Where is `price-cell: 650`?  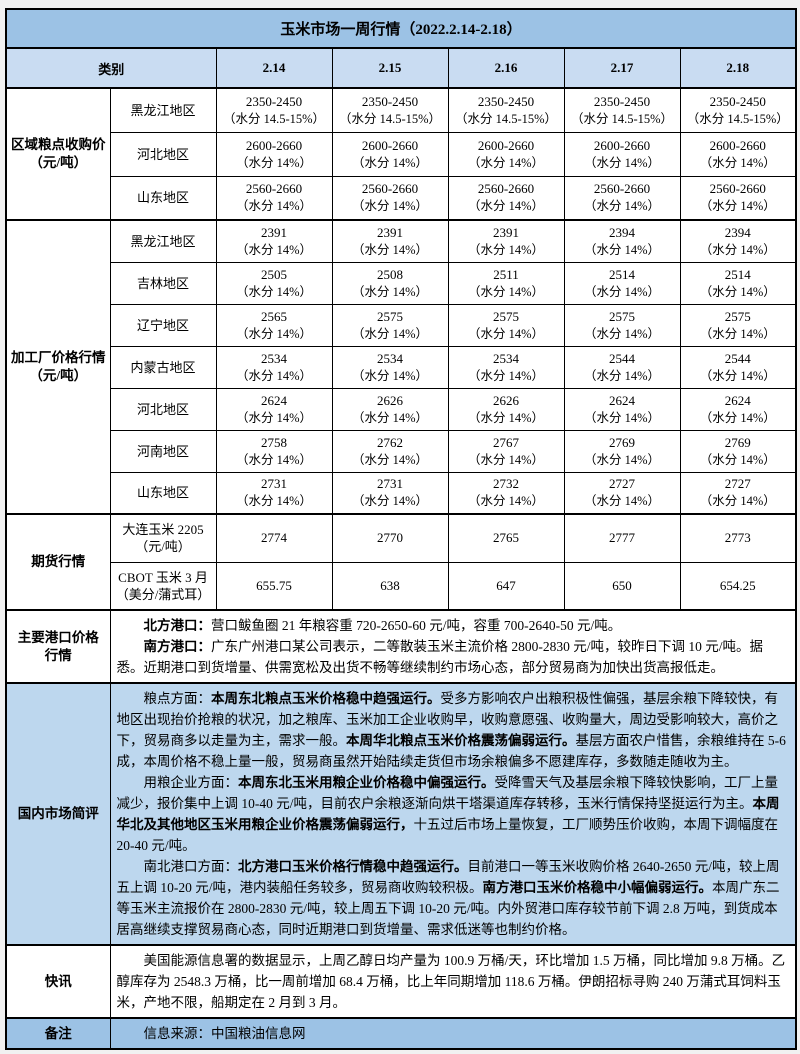
price-cell: 650 is located at coordinates (622, 586).